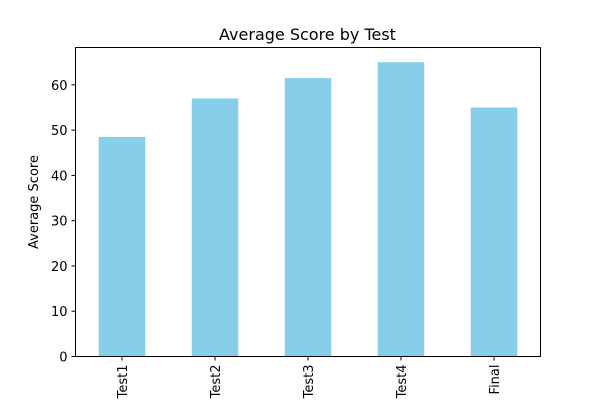 The height and width of the screenshot is (400, 600). Describe the element at coordinates (122, 246) in the screenshot. I see `bar-test1` at that location.